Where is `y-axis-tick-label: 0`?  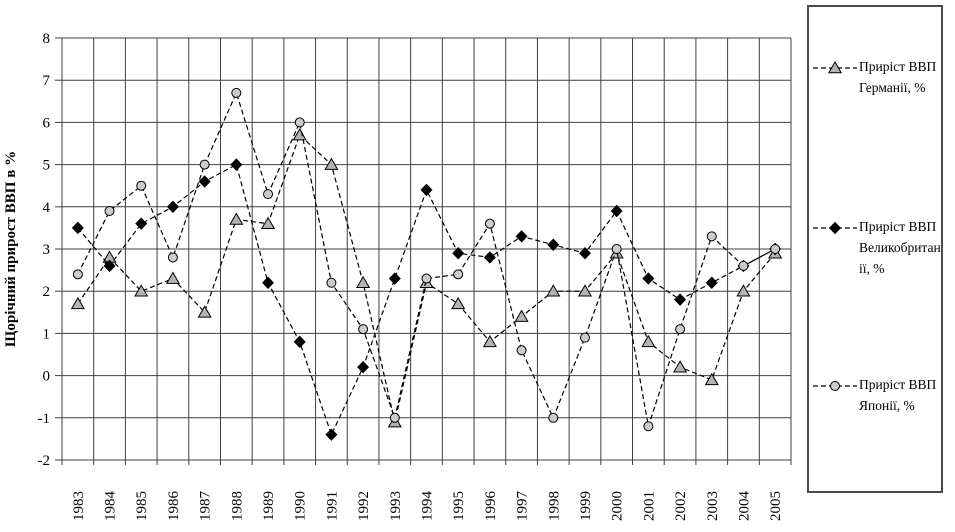 y-axis-tick-label: 0 is located at coordinates (47, 377).